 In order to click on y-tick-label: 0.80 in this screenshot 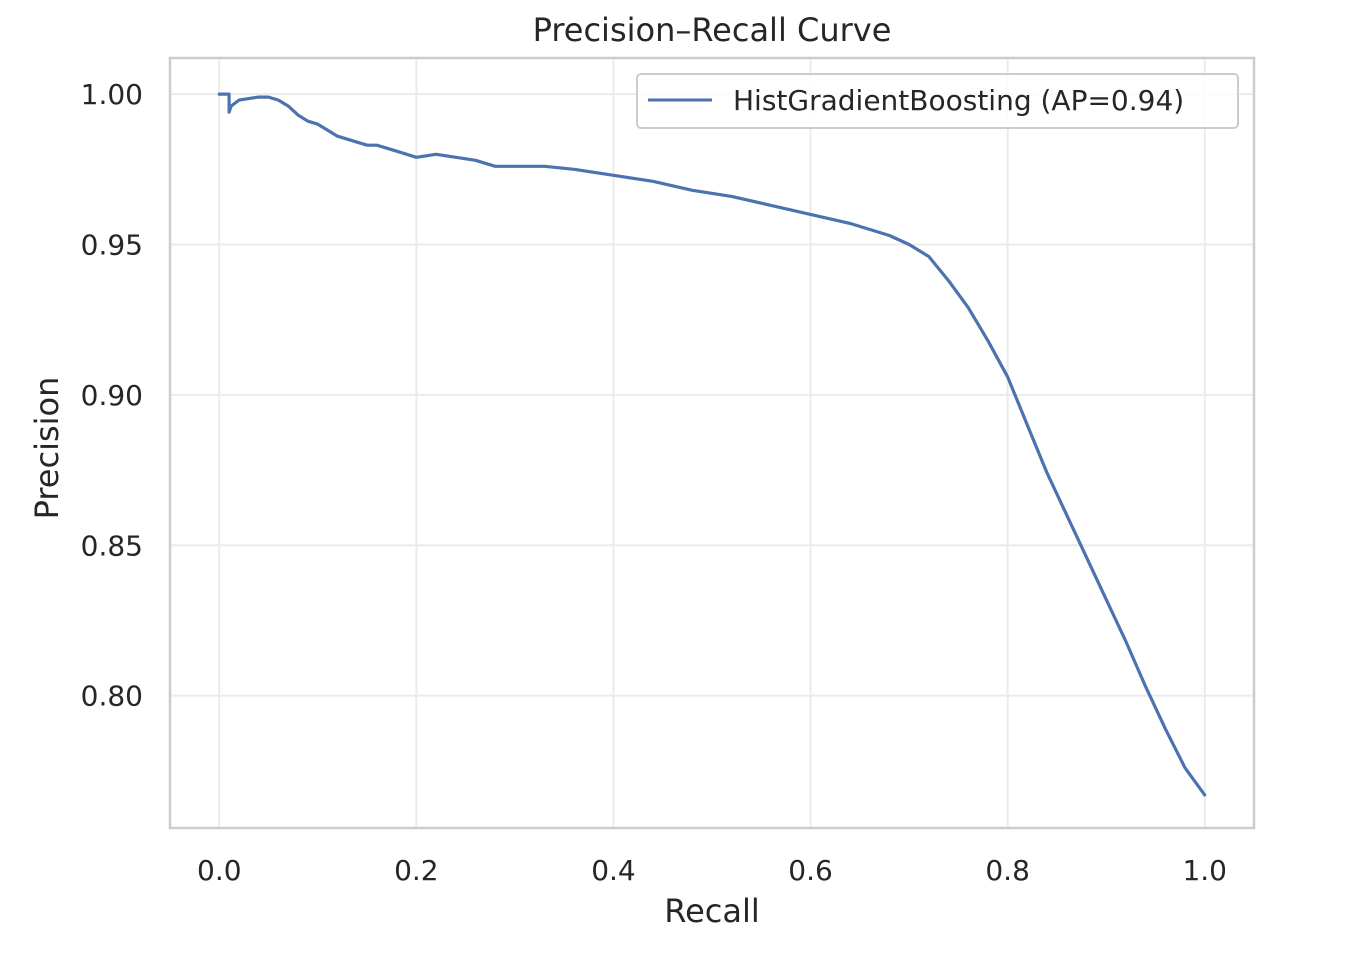, I will do `click(112, 696)`.